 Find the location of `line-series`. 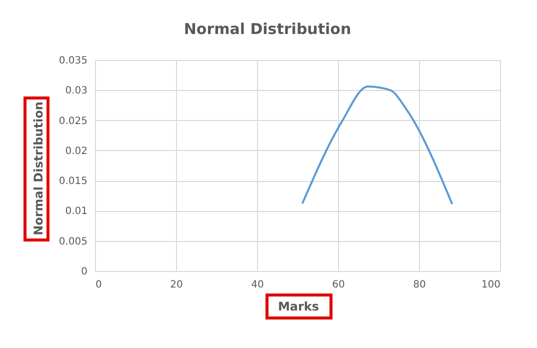

line-series is located at coordinates (377, 146).